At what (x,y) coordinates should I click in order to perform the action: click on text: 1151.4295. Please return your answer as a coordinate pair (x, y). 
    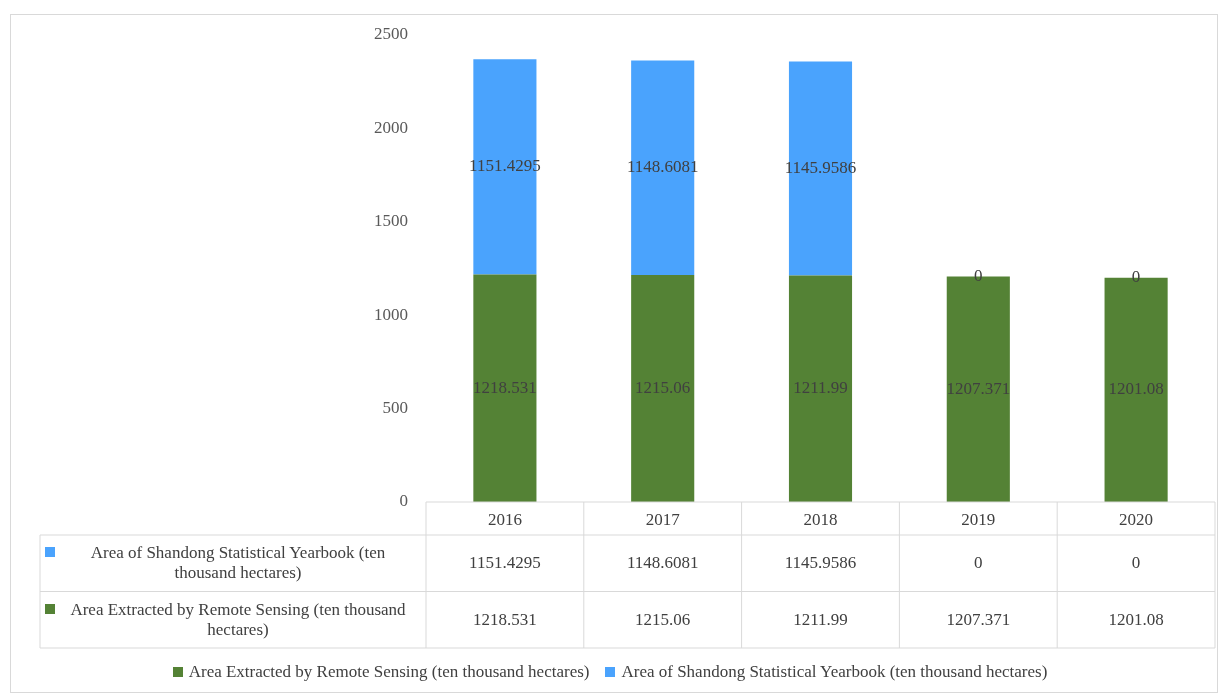
    Looking at the image, I should click on (505, 563).